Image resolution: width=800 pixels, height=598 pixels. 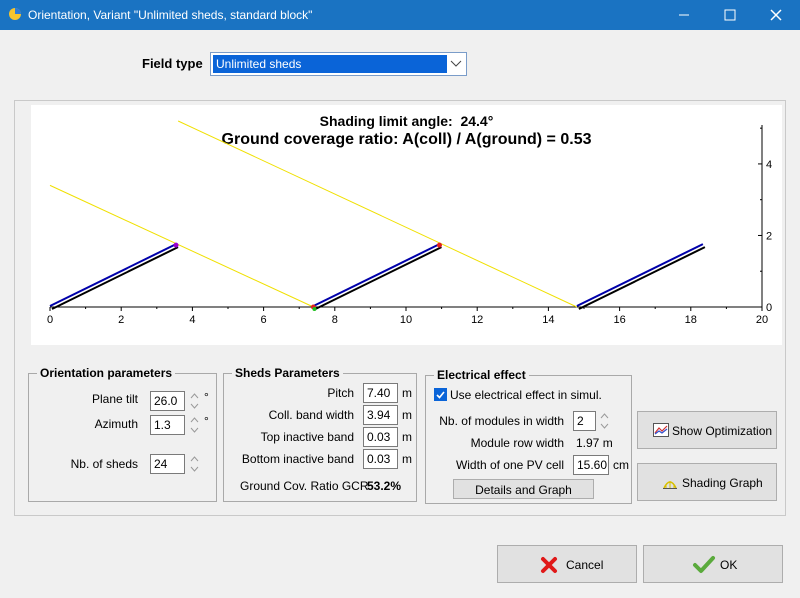 What do you see at coordinates (335, 320) in the screenshot?
I see `x-tick-label: 8` at bounding box center [335, 320].